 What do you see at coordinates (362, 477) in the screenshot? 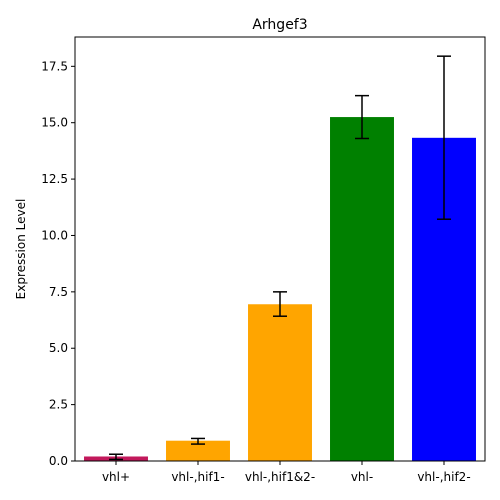
I see `x-tick-label-3: vhl-` at bounding box center [362, 477].